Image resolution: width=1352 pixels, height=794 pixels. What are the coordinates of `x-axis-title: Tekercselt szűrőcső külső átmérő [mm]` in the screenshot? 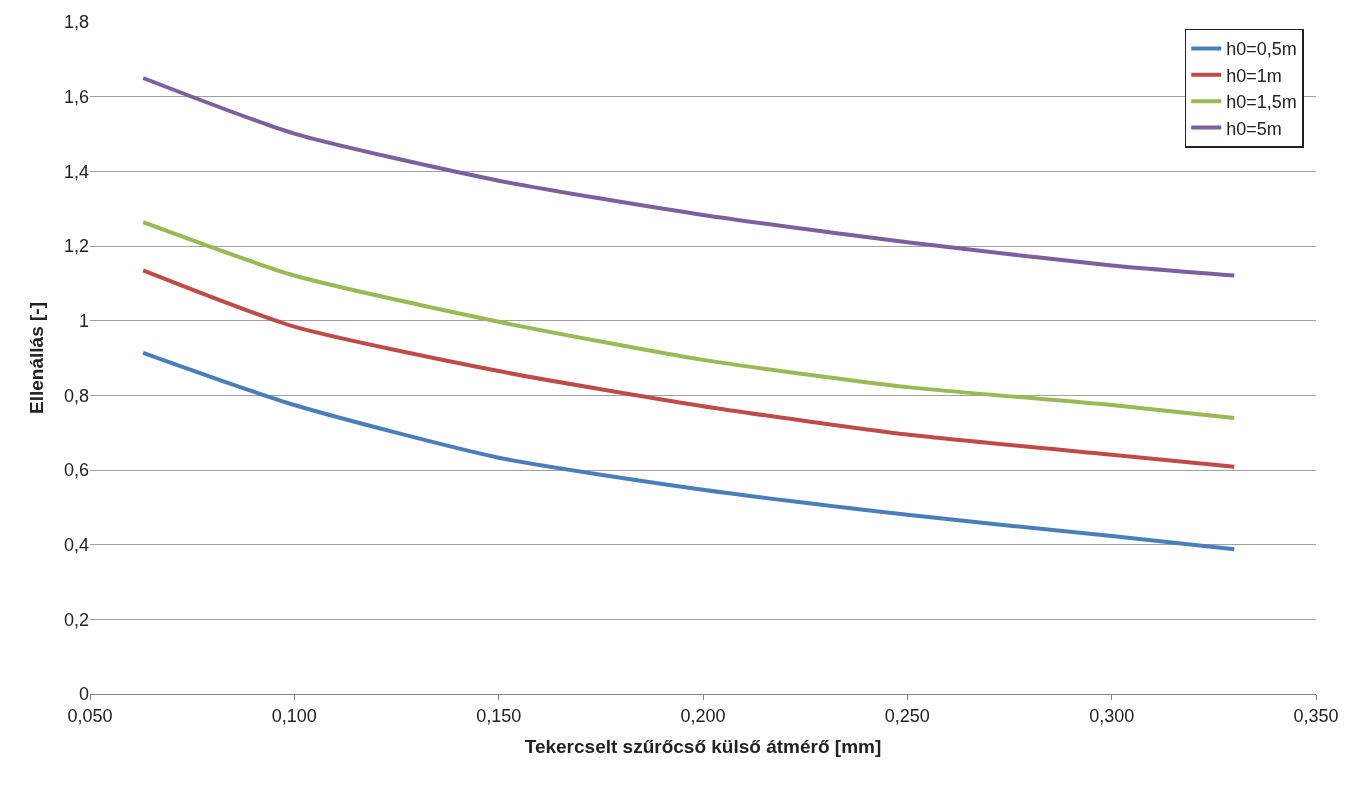 It's located at (703, 747).